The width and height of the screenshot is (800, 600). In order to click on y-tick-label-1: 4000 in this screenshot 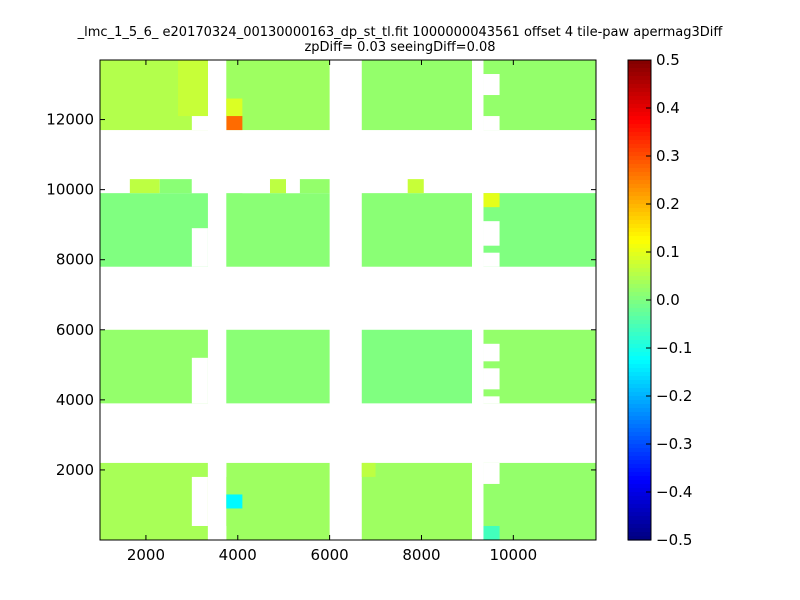, I will do `click(75, 400)`.